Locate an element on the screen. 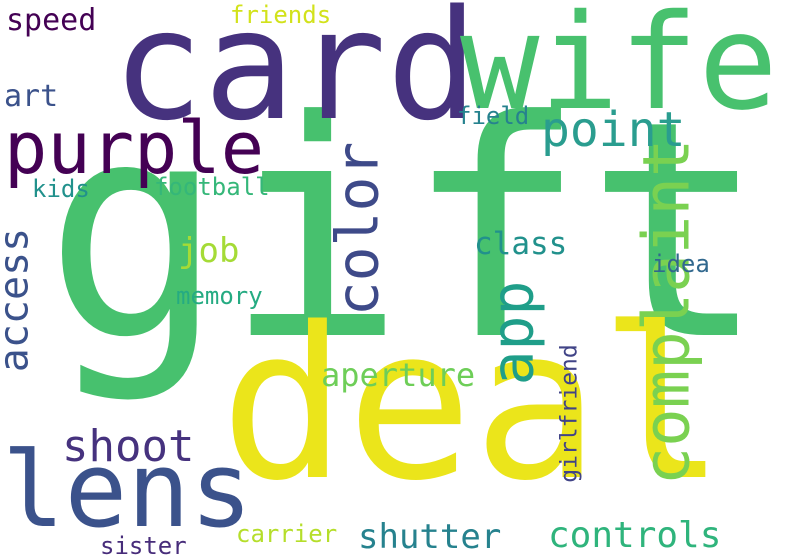 The height and width of the screenshot is (560, 800). word-carrier: carrier is located at coordinates (287, 534).